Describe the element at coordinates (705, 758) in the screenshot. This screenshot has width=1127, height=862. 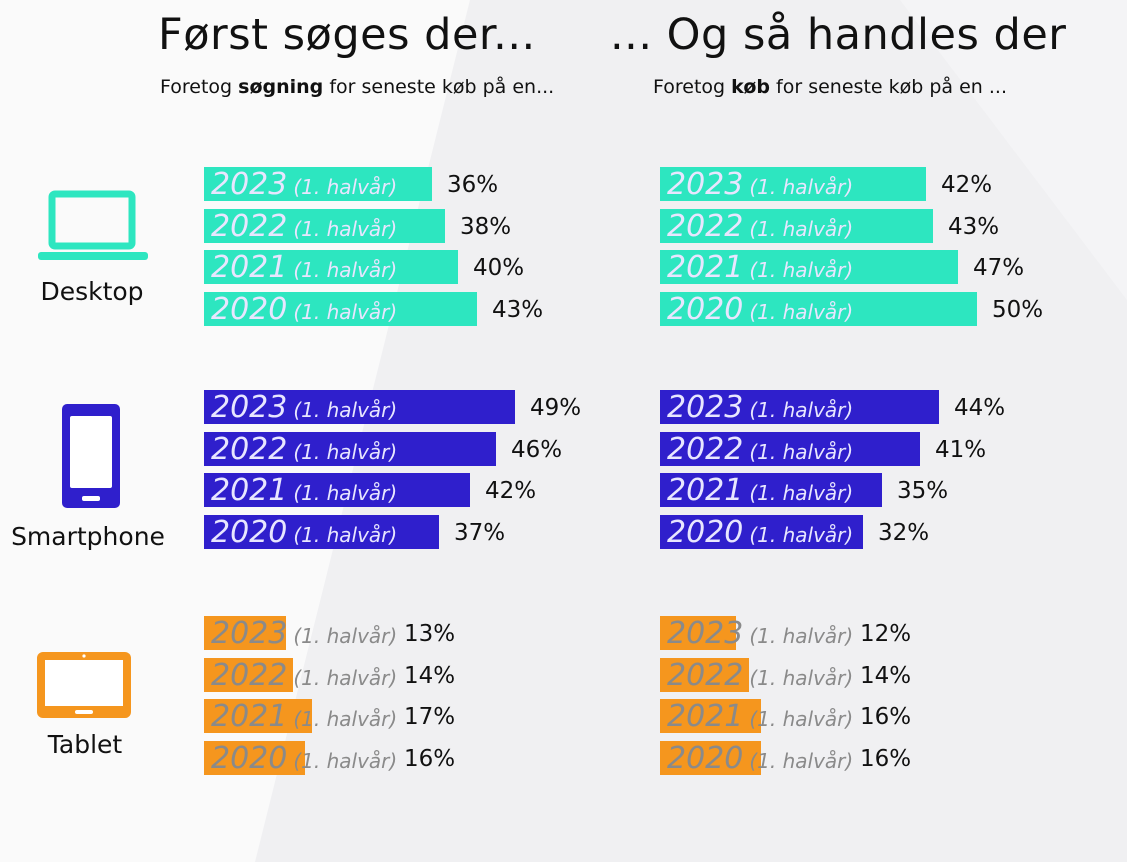
I see `right-tablet-2020-year-label: 2020` at that location.